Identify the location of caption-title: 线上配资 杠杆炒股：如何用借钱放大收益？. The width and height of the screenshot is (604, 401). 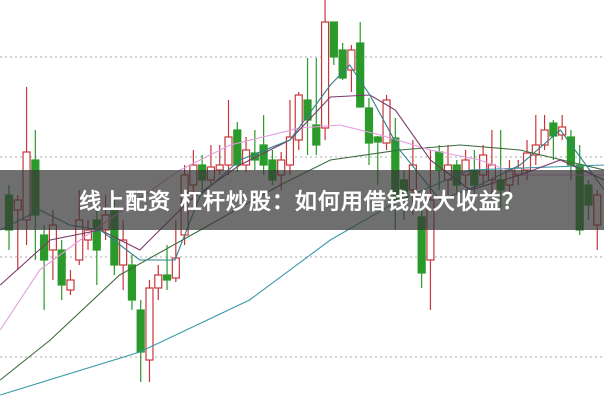
(302, 202).